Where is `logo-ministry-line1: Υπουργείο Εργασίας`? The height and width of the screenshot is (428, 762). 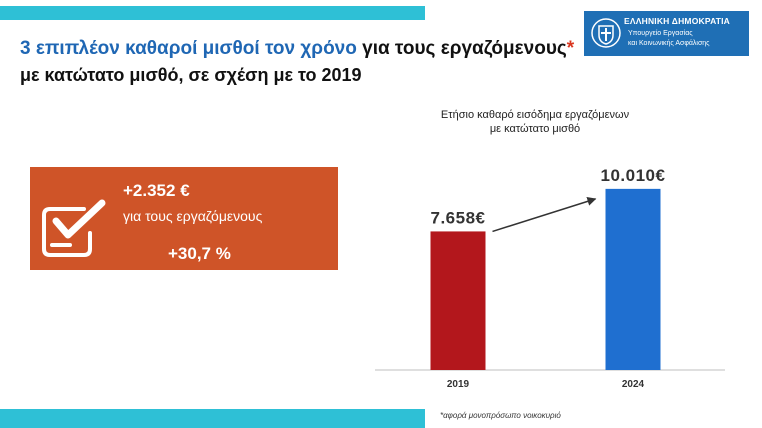
logo-ministry-line1: Υπουργείο Εργασίας is located at coordinates (660, 33).